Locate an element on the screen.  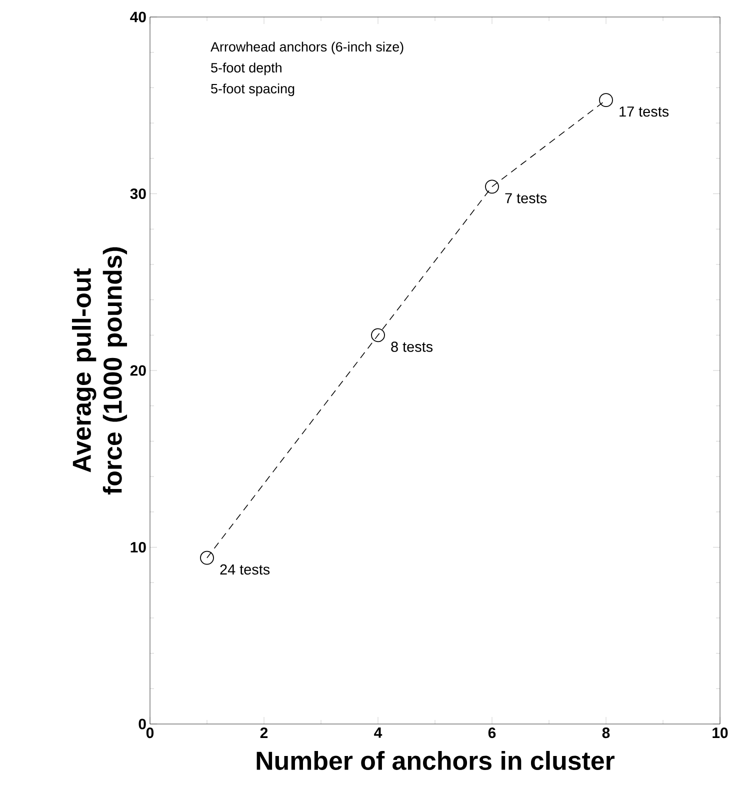
annotation: 8 tests is located at coordinates (412, 347).